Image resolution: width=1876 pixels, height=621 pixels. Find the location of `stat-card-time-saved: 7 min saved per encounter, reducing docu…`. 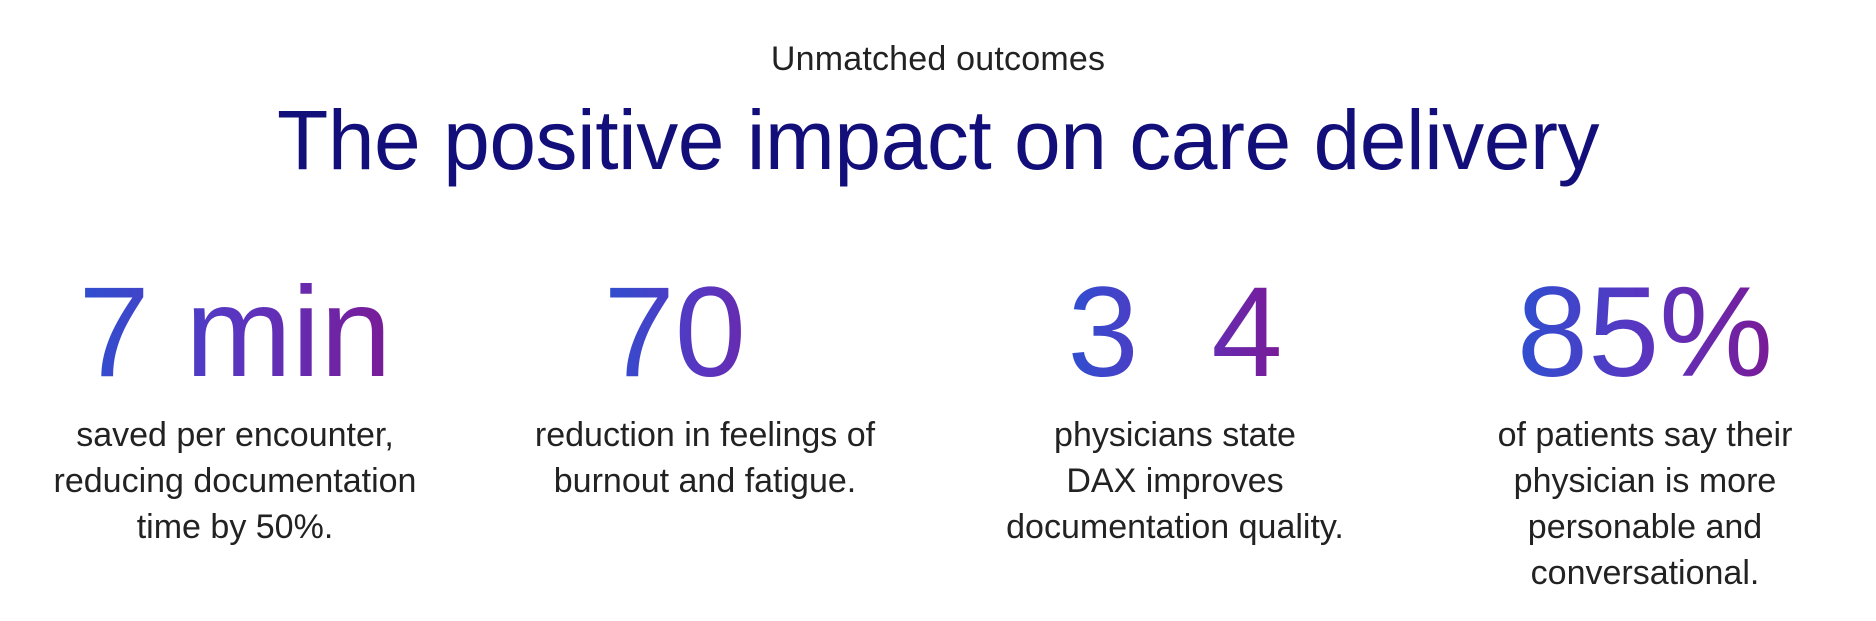

stat-card-time-saved: 7 min saved per encounter, reducing docu… is located at coordinates (235, 409).